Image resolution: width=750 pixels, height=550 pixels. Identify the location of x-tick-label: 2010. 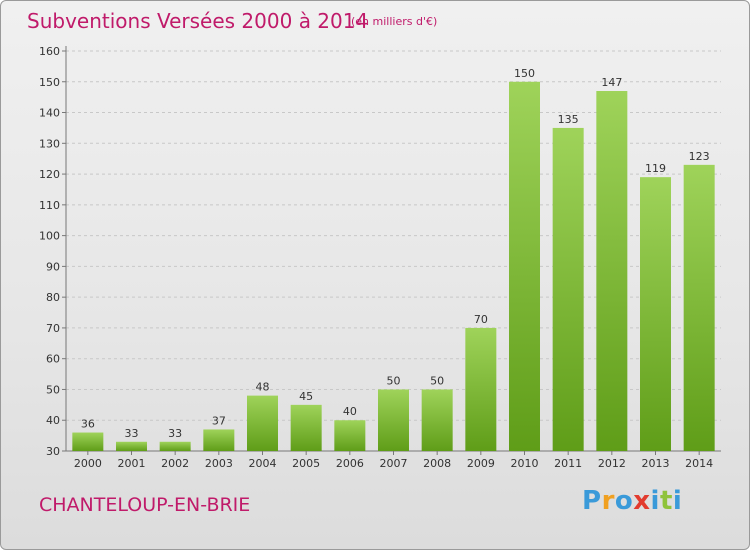
(525, 463).